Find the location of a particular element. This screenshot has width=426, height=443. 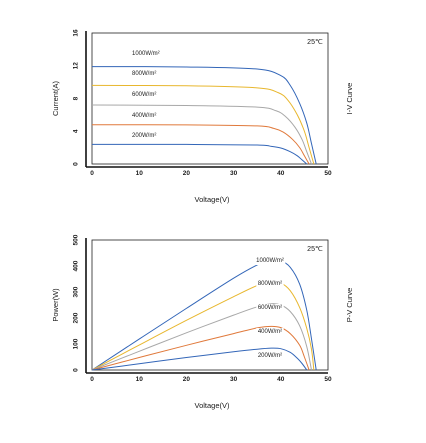

y-tick-label: 4 is located at coordinates (76, 131).